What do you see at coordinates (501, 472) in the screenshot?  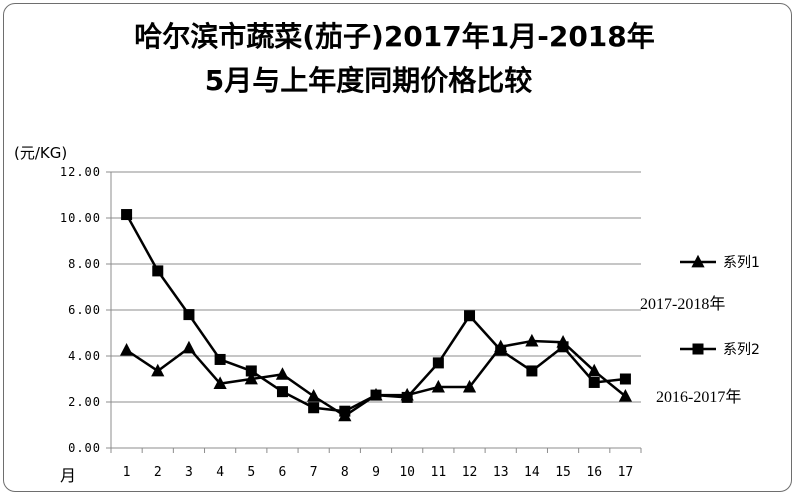 I see `x-tick-label: 13` at bounding box center [501, 472].